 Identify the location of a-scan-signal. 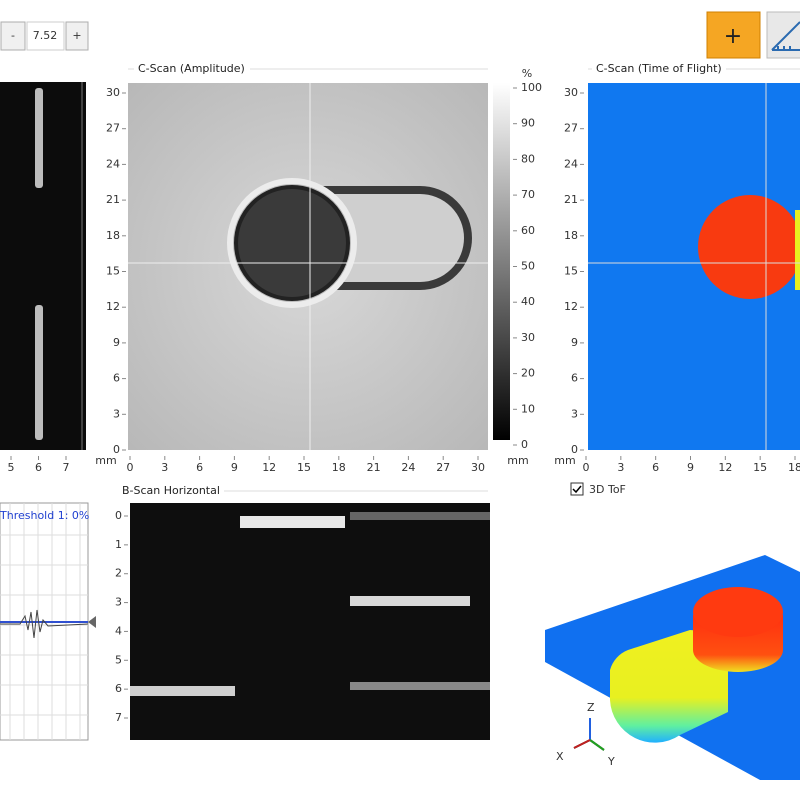
(44, 624).